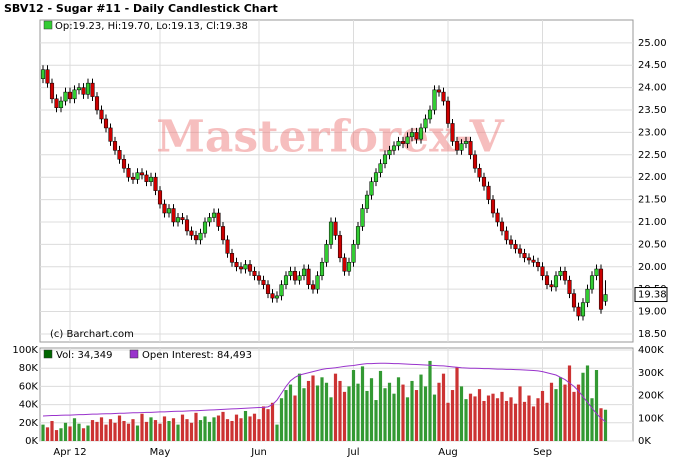  I want to click on credit: (c) Barchart.com, so click(92, 334).